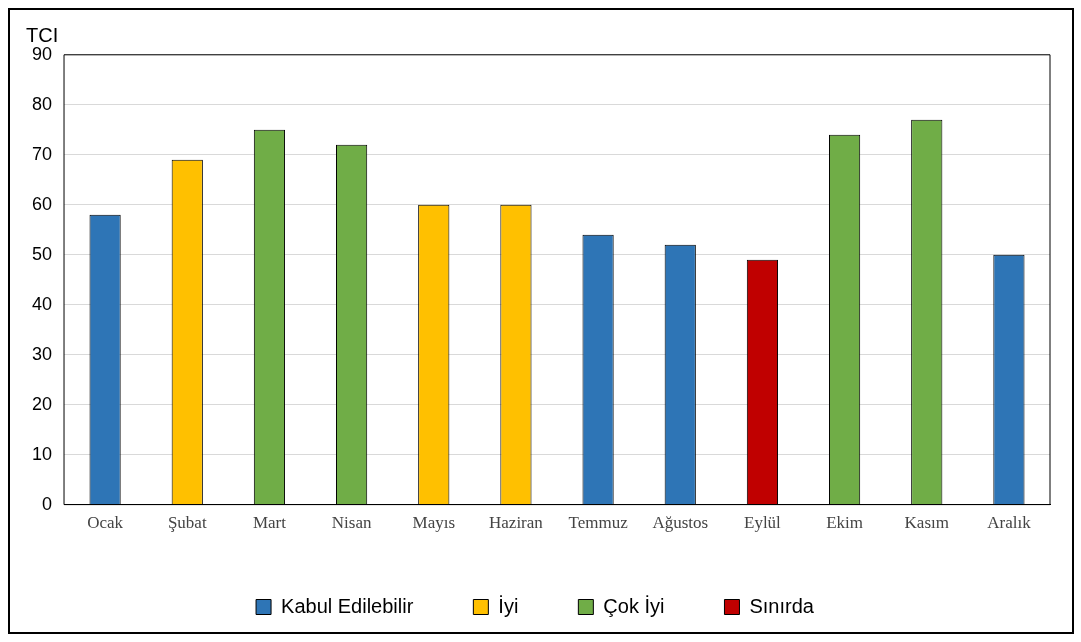 The height and width of the screenshot is (642, 1081). I want to click on legend-label: Kabul Edilebilir, so click(347, 605).